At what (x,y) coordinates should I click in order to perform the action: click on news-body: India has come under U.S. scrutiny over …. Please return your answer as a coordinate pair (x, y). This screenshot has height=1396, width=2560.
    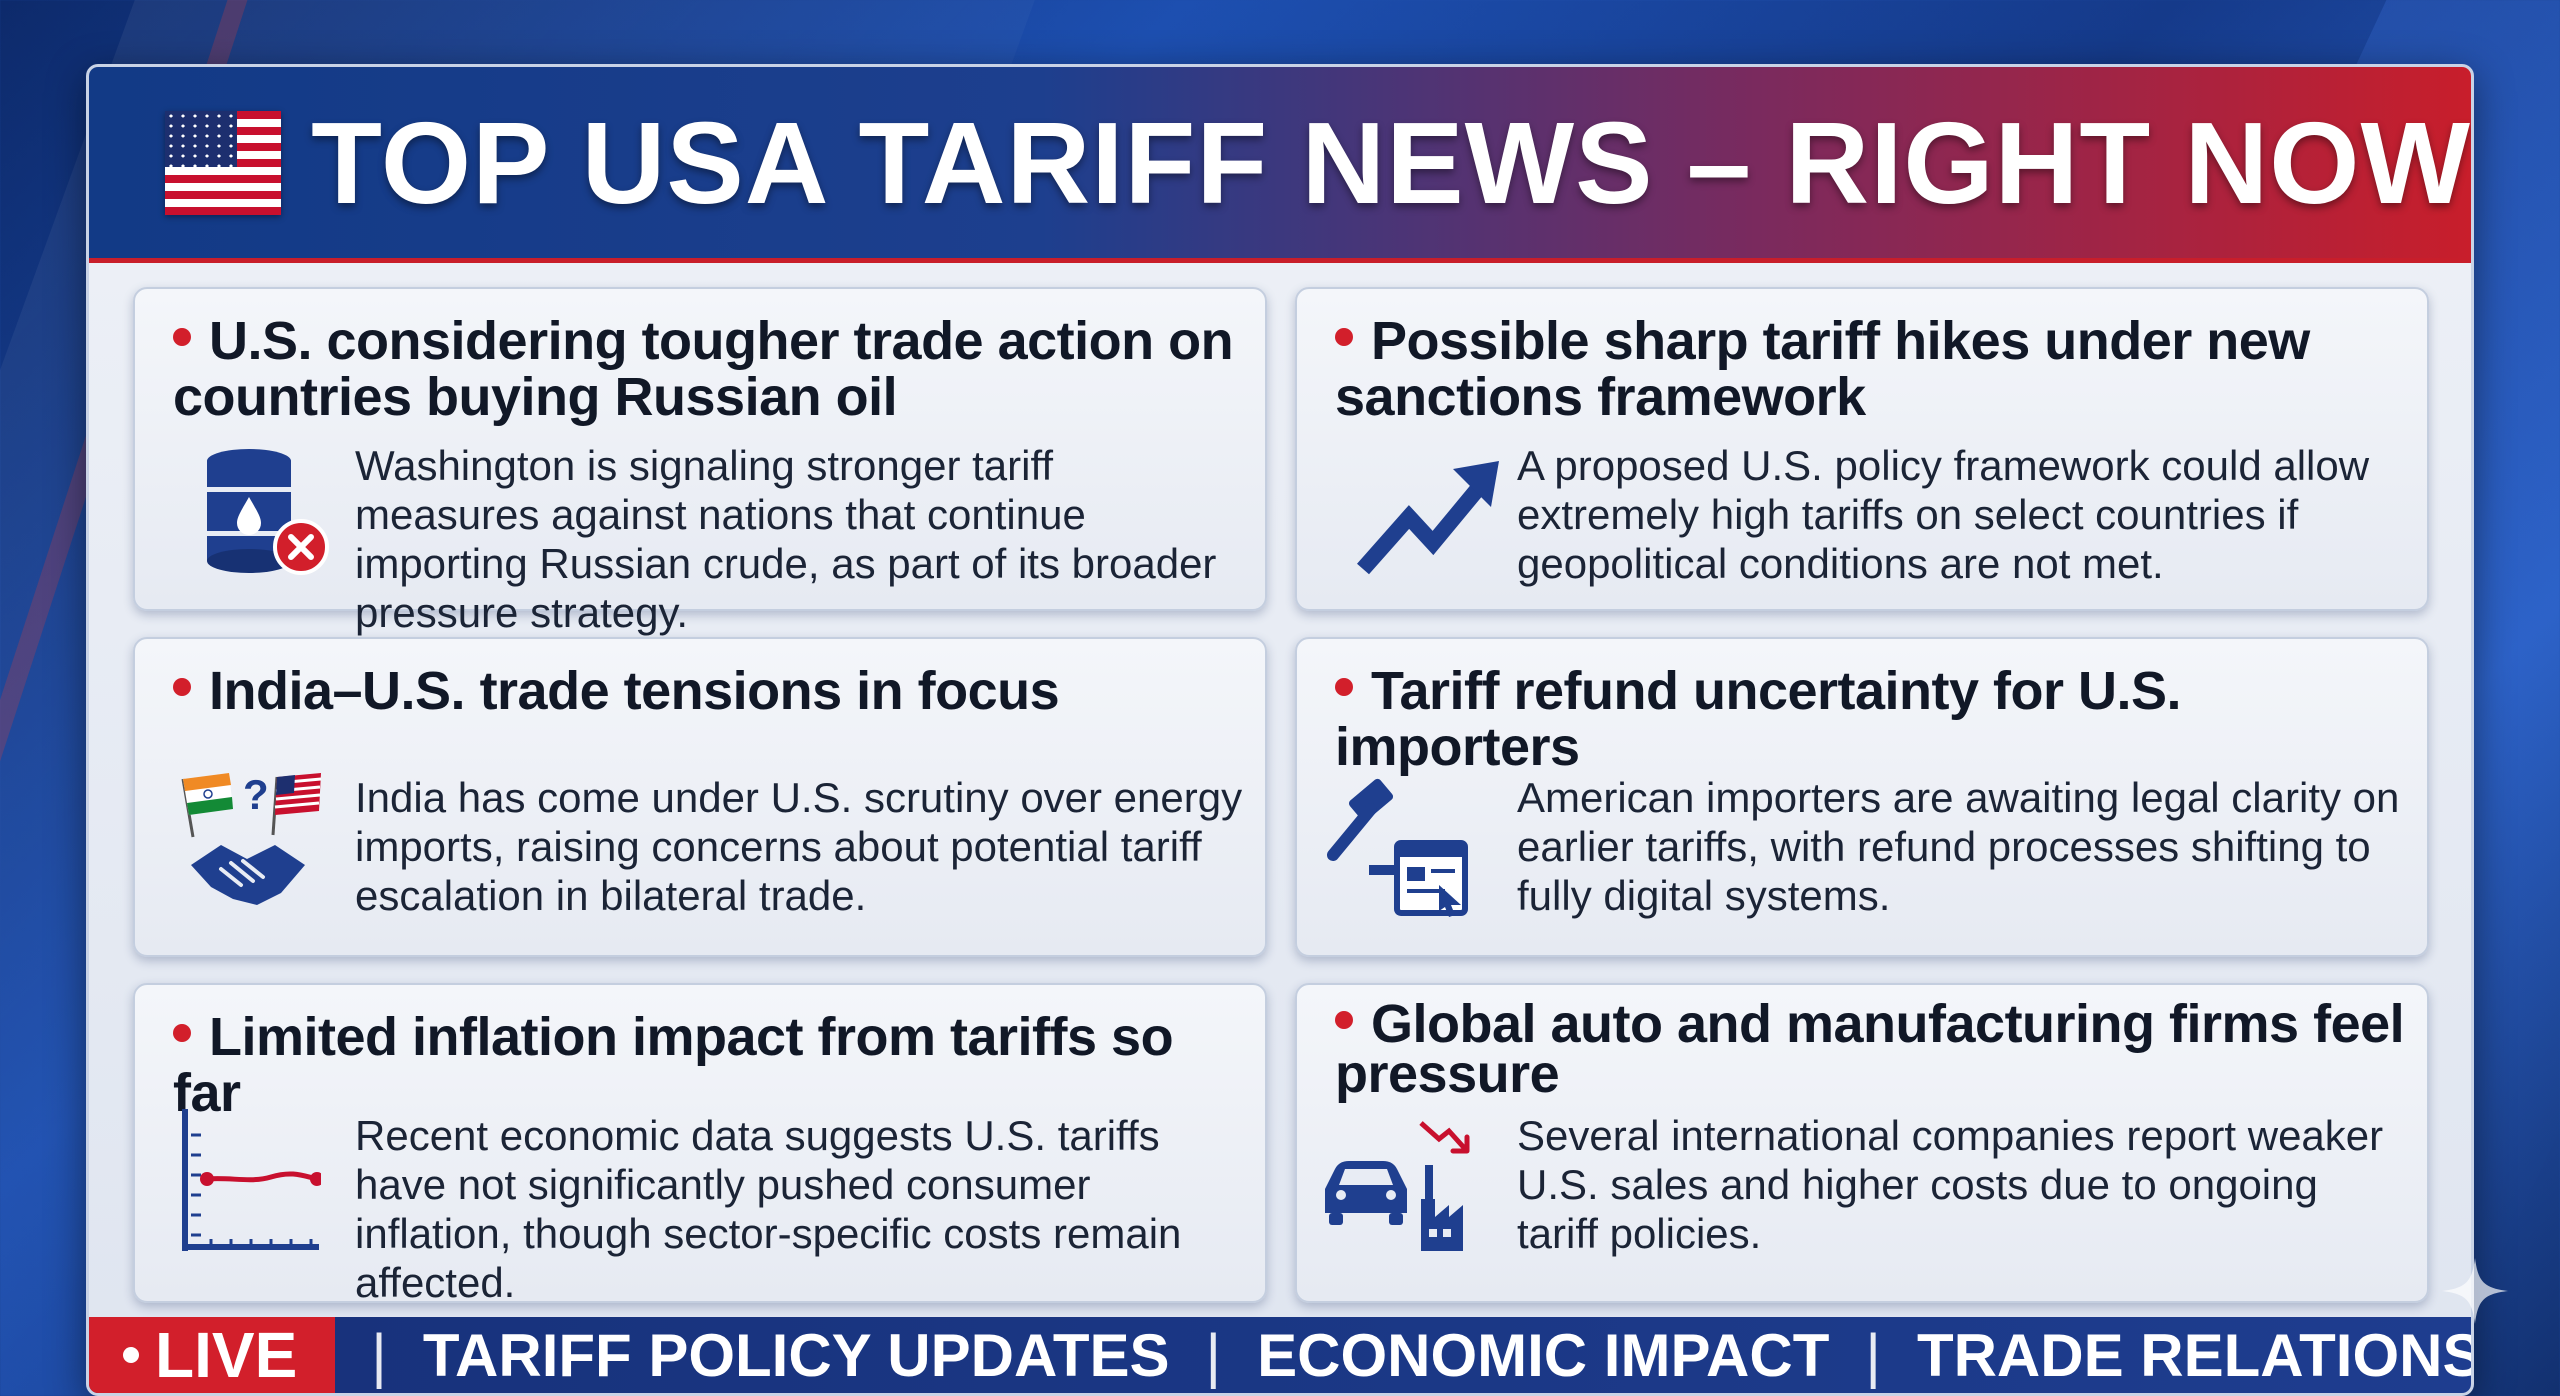
    Looking at the image, I should click on (799, 846).